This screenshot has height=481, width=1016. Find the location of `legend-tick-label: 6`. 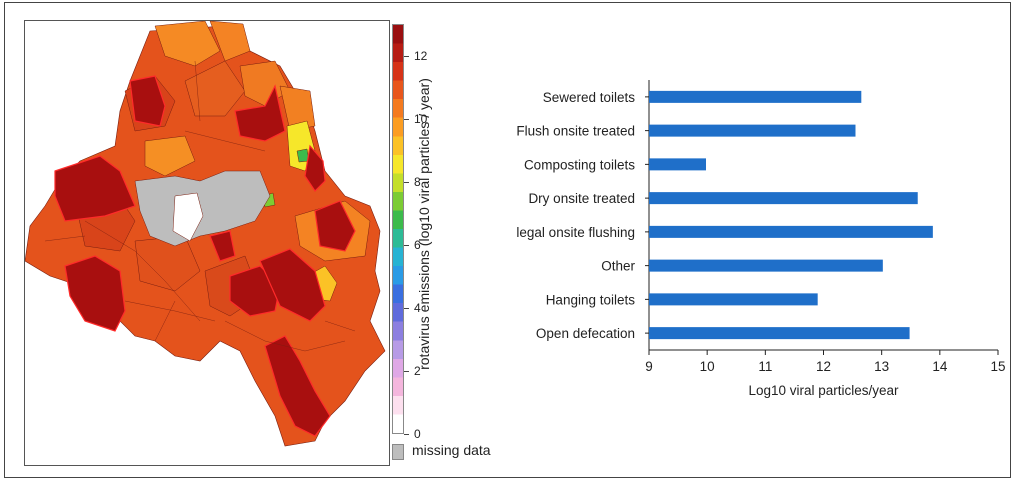

legend-tick-label: 6 is located at coordinates (417, 244).